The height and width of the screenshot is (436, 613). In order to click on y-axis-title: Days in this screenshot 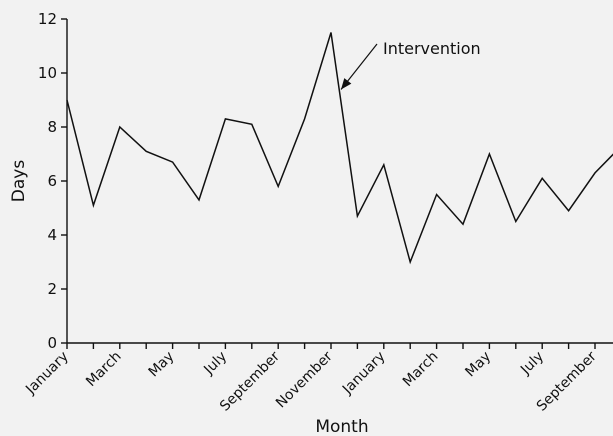, I will do `click(19, 181)`.